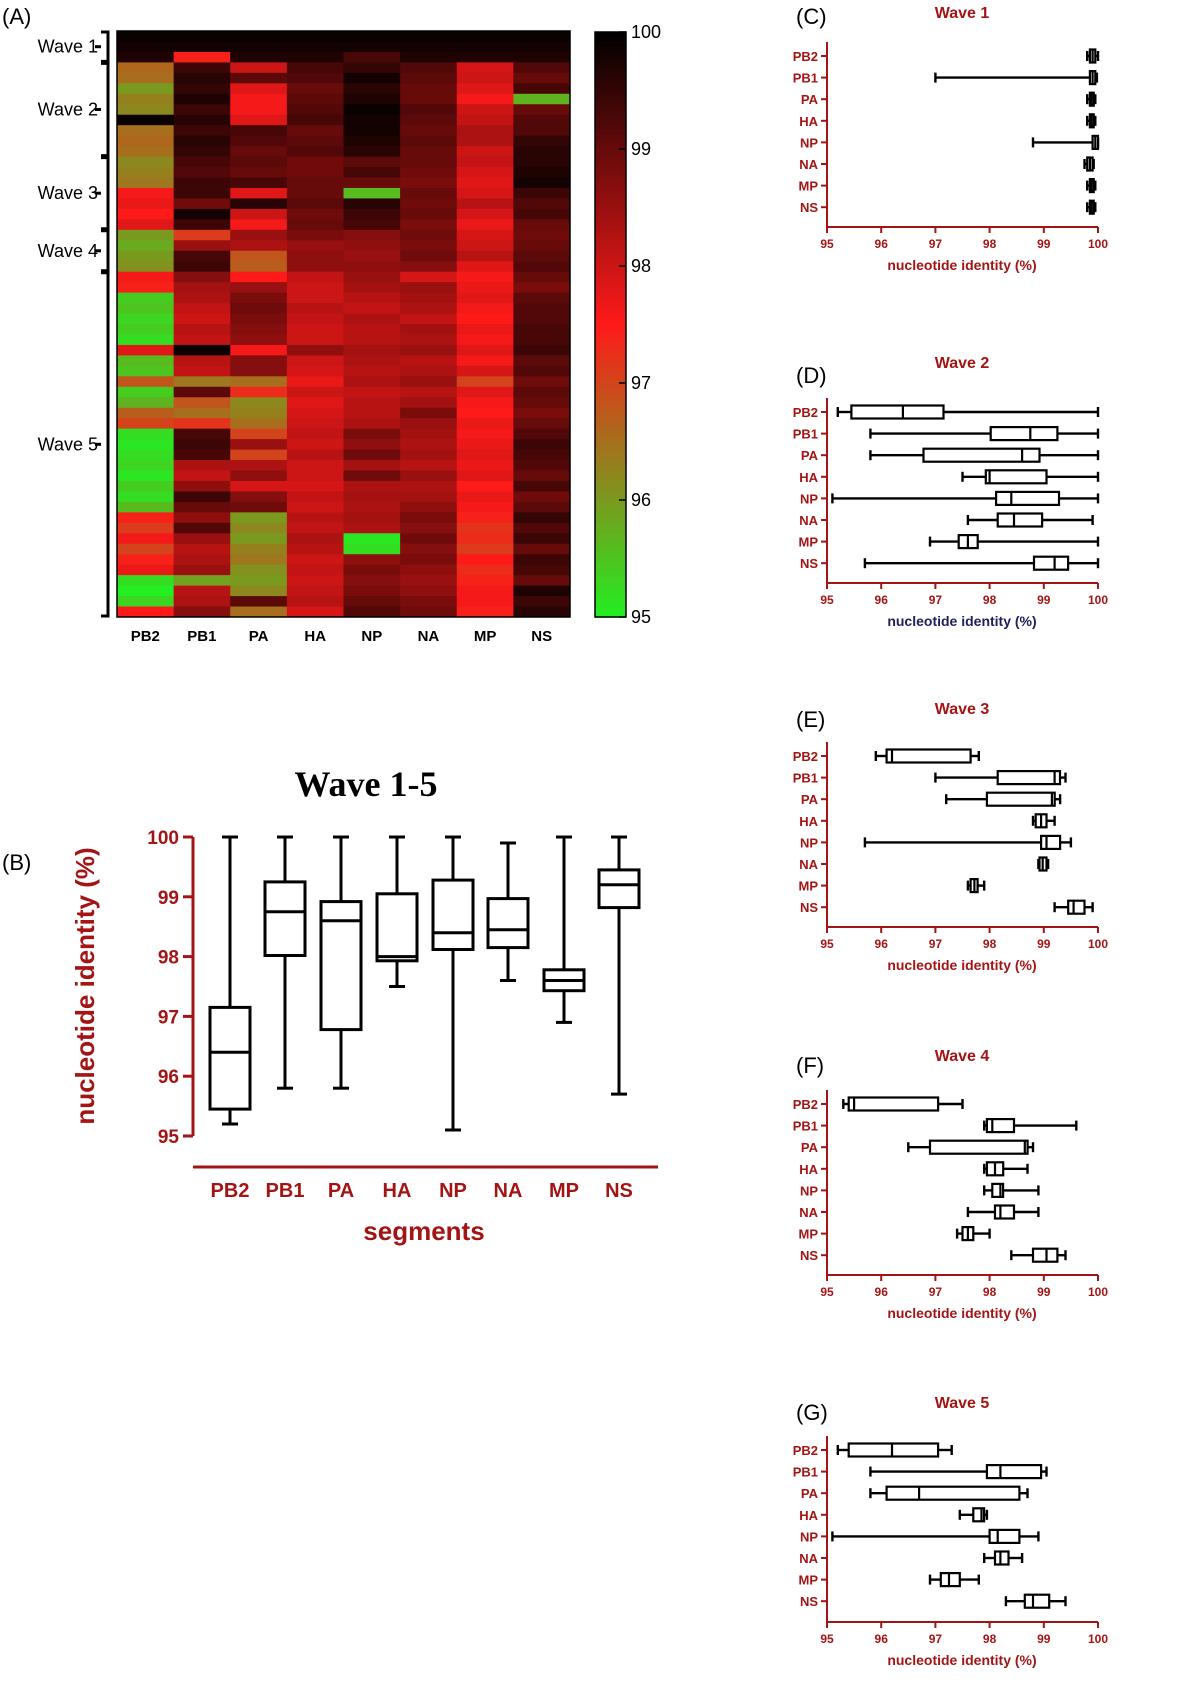 This screenshot has width=1197, height=1685. I want to click on y-category-label: MP, so click(809, 1580).